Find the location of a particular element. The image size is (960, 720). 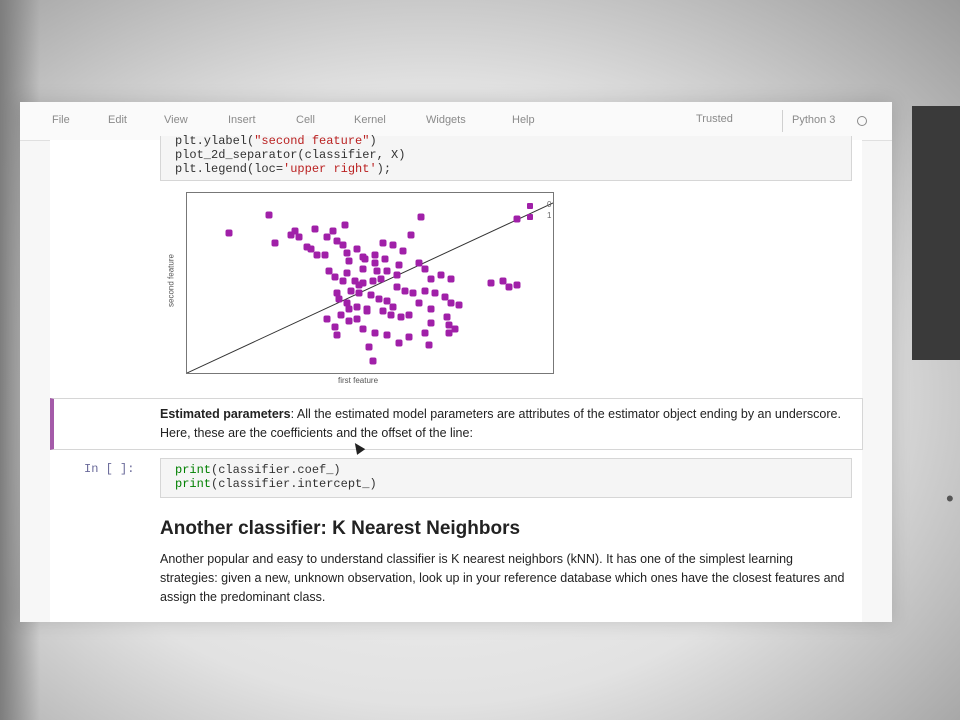

markdown-bold: Estimated parameters is located at coordinates (225, 414).